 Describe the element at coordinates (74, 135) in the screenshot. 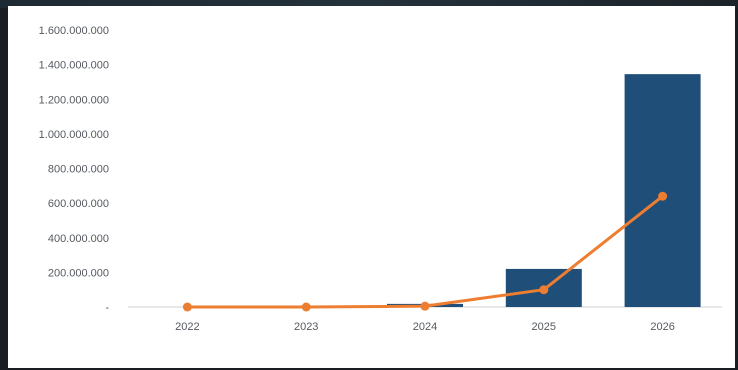

I see `y-tick-label: 1.000.000.000` at that location.